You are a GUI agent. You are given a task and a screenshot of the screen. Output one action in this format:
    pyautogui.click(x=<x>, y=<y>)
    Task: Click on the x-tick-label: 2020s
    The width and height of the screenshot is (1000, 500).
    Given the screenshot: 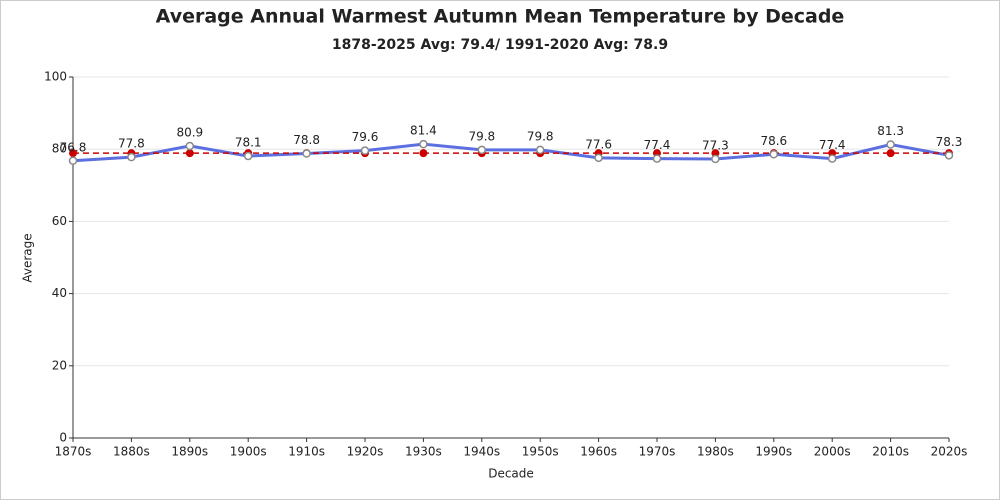 What is the action you would take?
    pyautogui.click(x=949, y=452)
    